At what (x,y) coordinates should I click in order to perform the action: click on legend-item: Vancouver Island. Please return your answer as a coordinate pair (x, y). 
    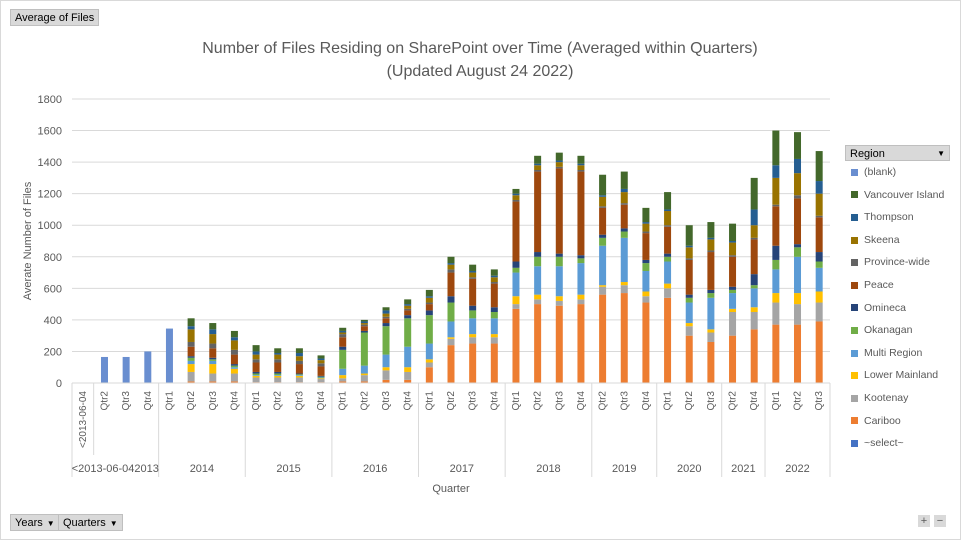
    Looking at the image, I should click on (897, 195).